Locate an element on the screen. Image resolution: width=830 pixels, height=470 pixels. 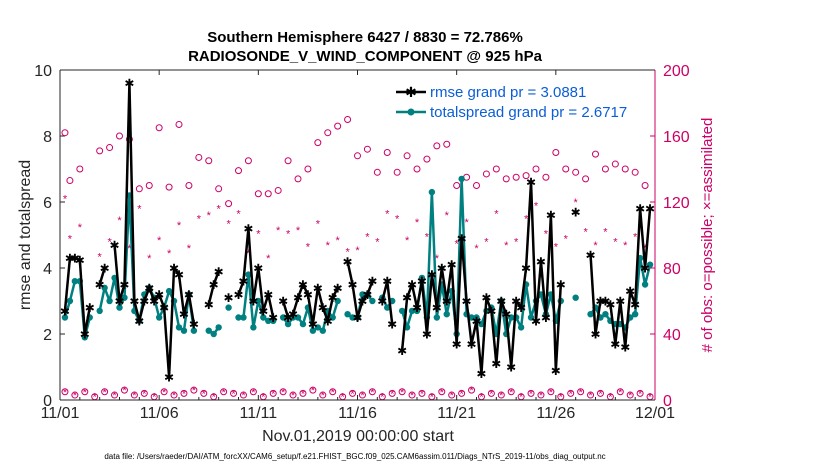
y-tick-label: 2 is located at coordinates (47, 335).